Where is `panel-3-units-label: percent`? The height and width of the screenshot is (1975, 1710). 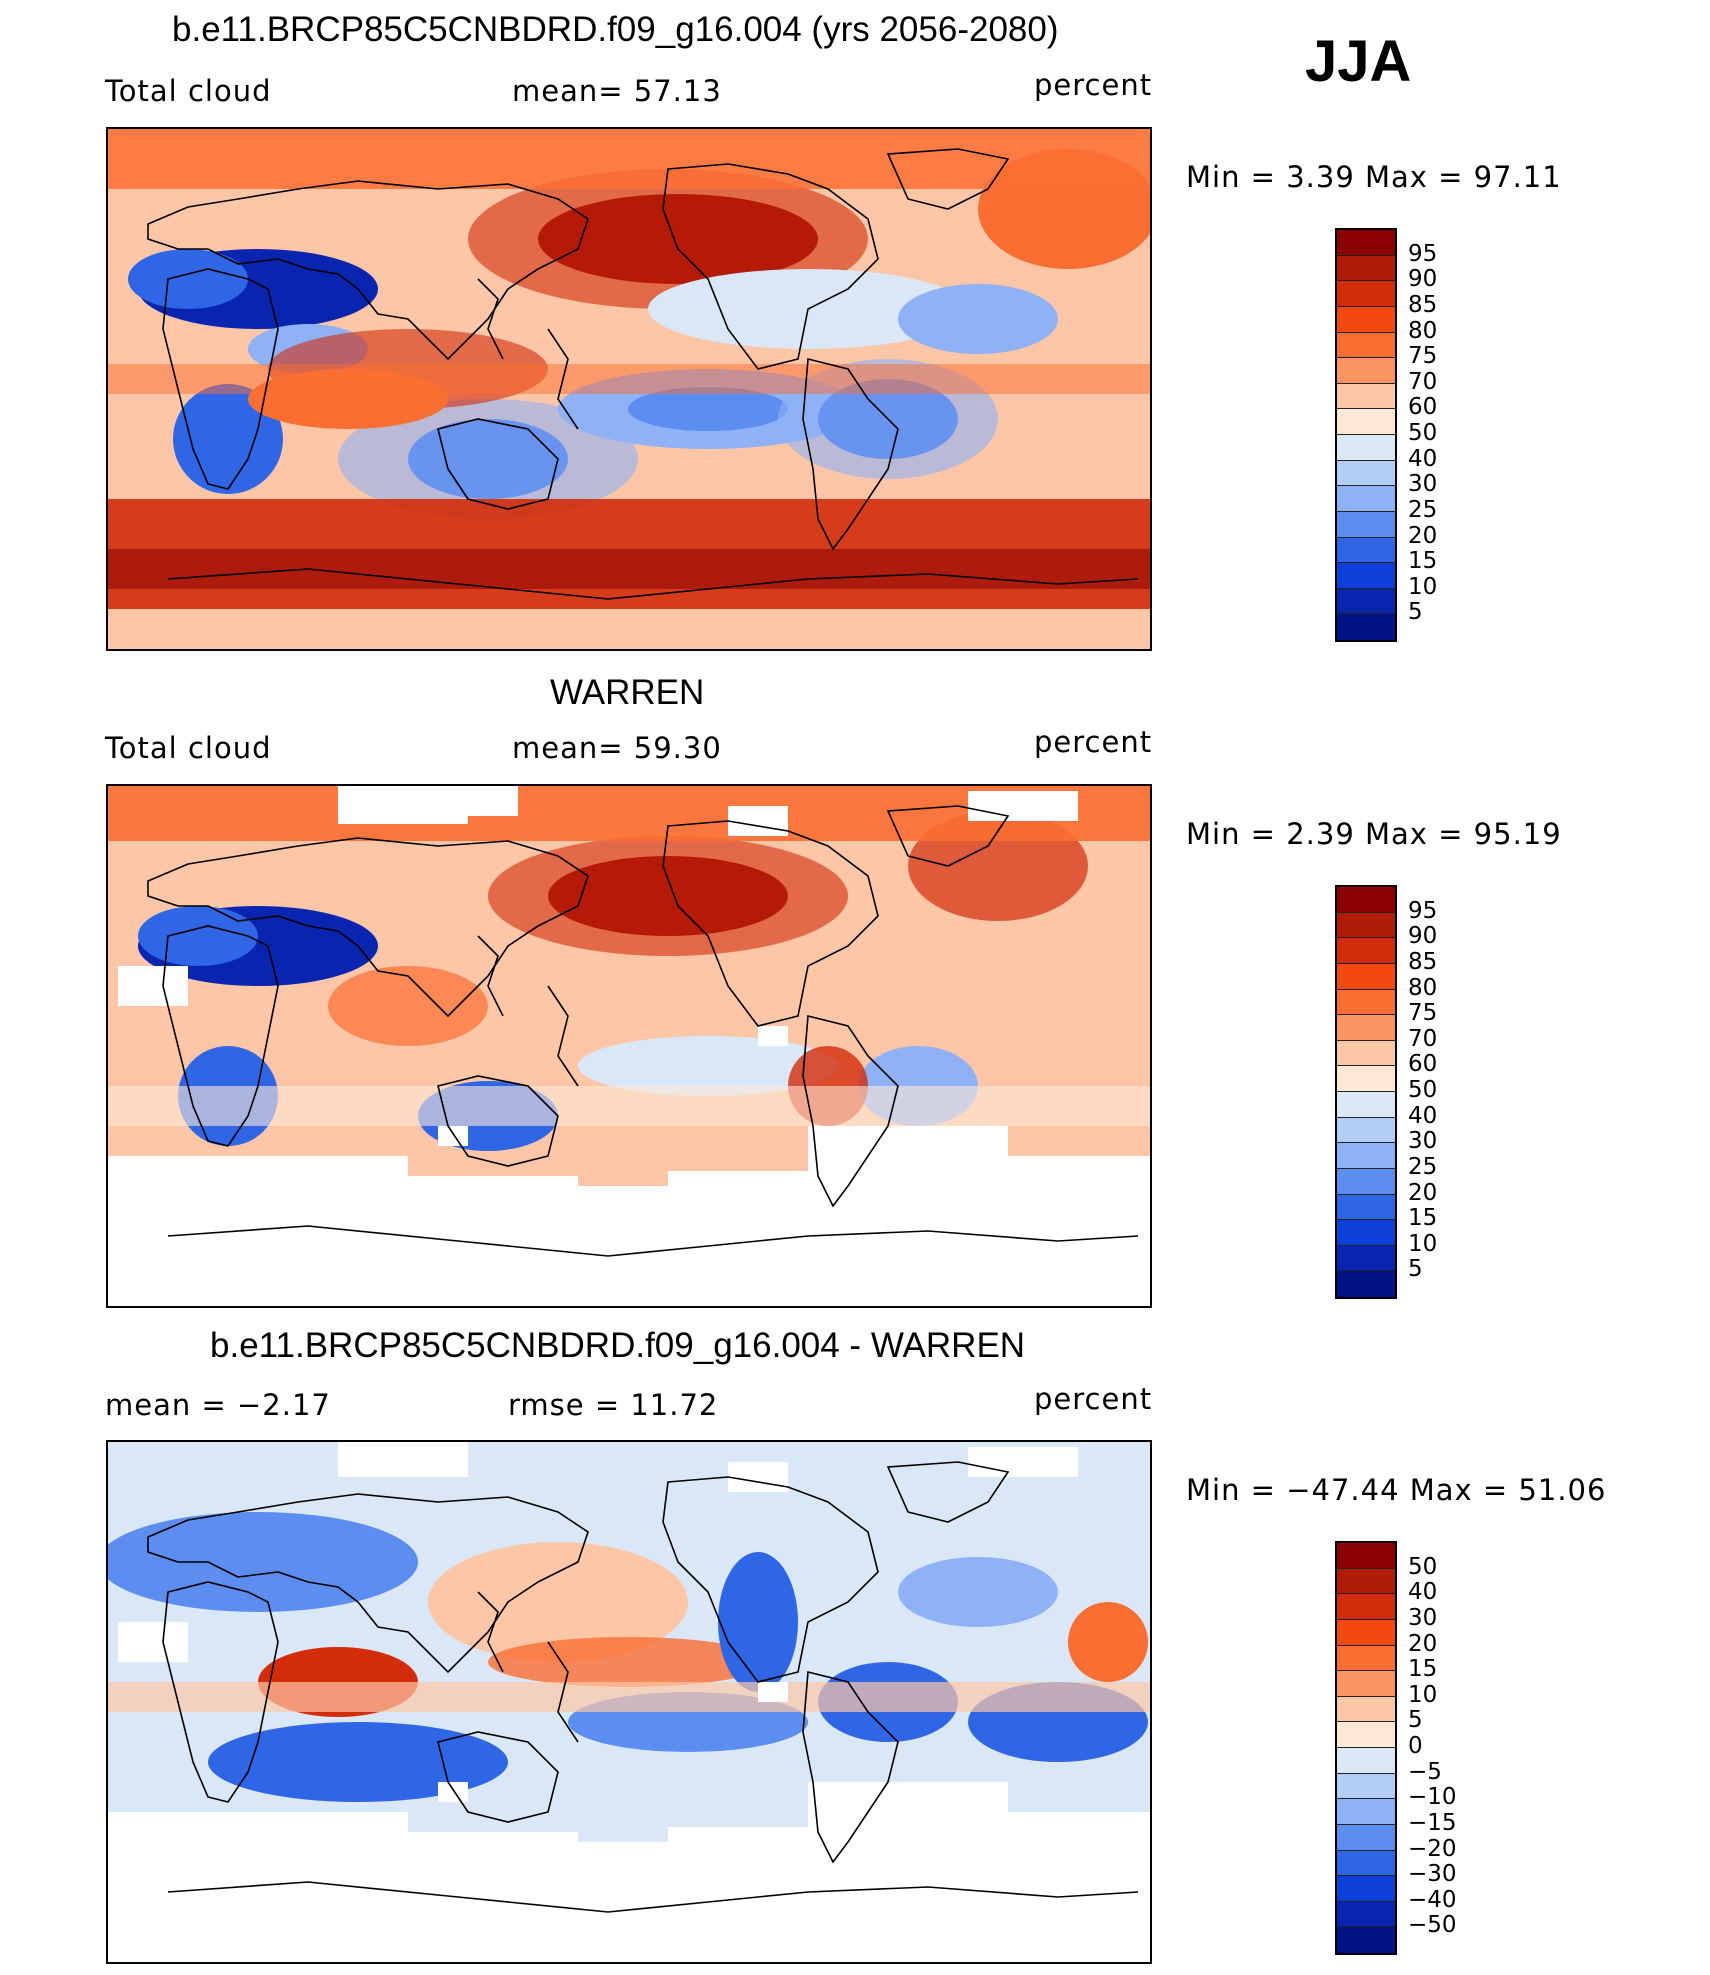
panel-3-units-label: percent is located at coordinates (1093, 1399).